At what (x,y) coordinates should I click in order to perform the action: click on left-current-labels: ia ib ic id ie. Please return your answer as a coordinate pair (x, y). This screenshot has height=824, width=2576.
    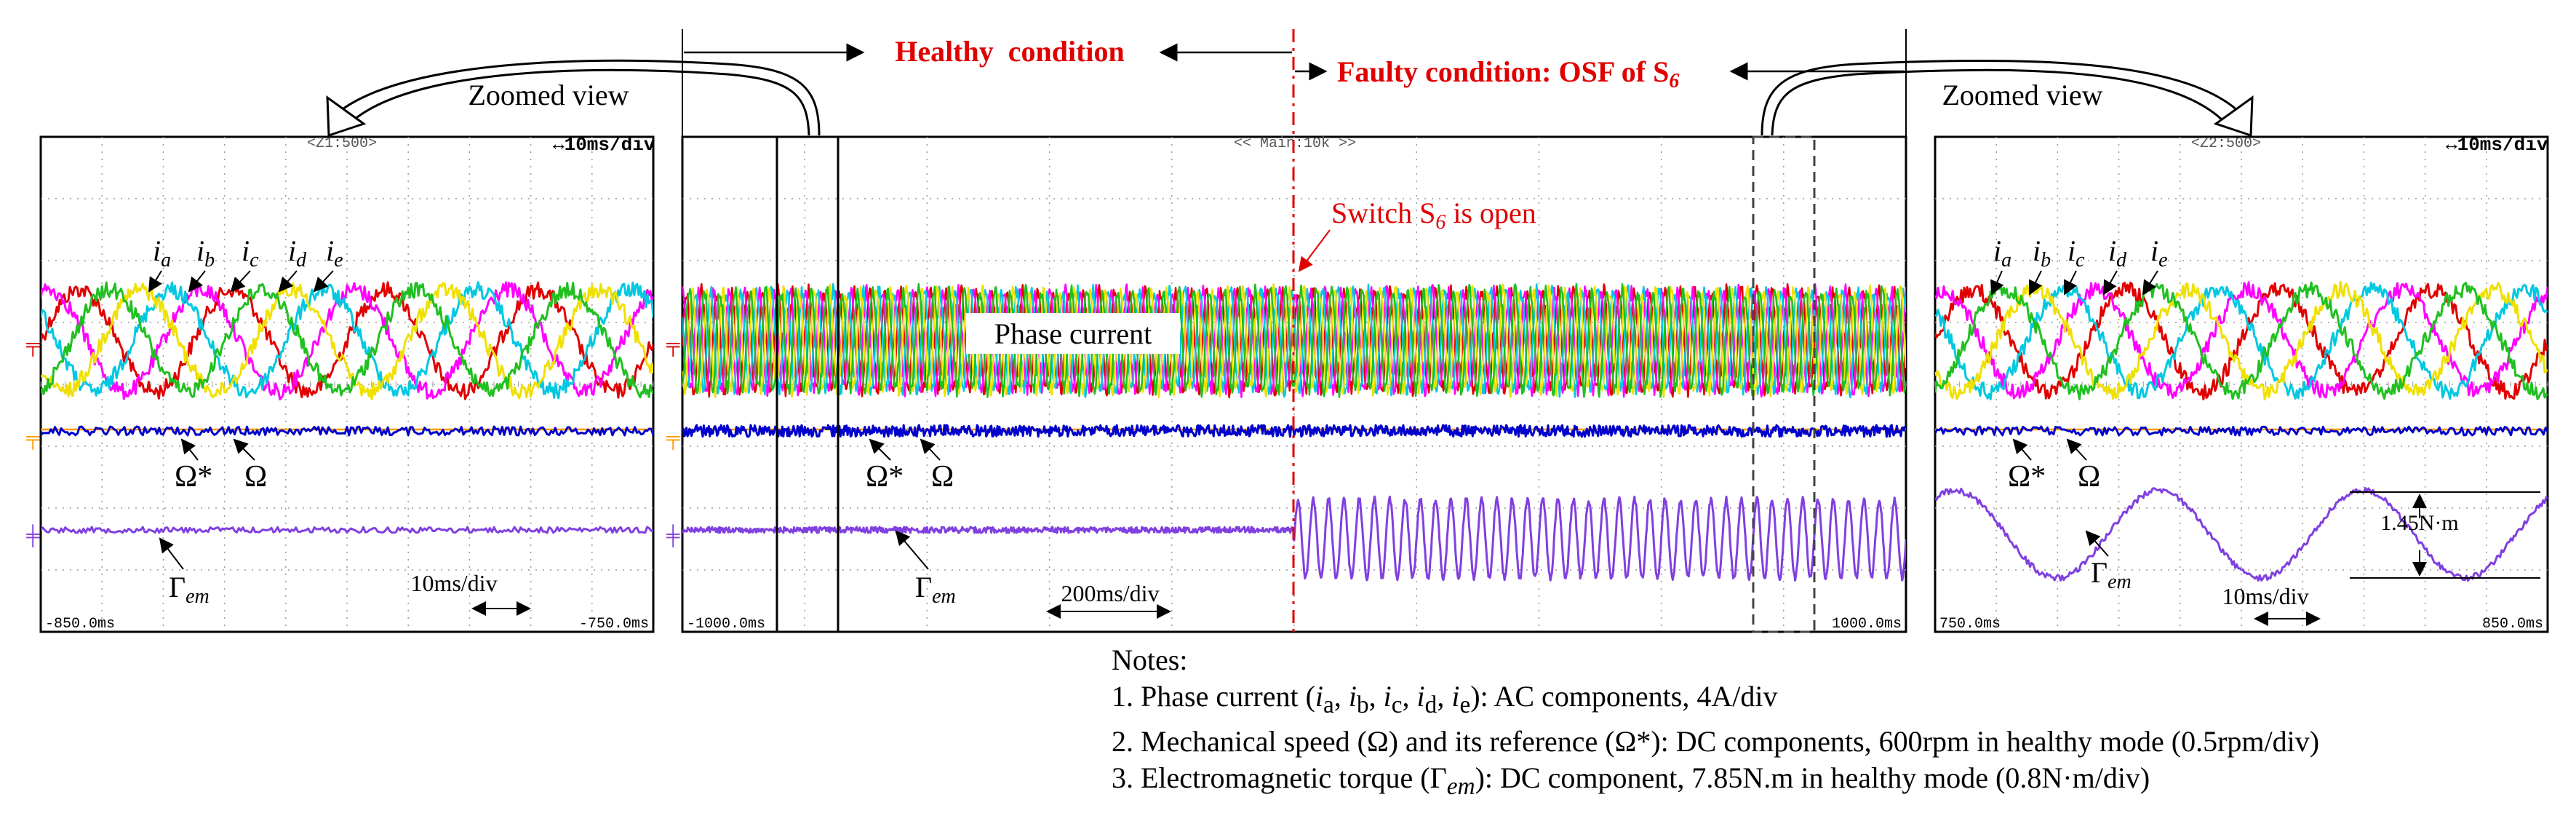
    Looking at the image, I should click on (248, 253).